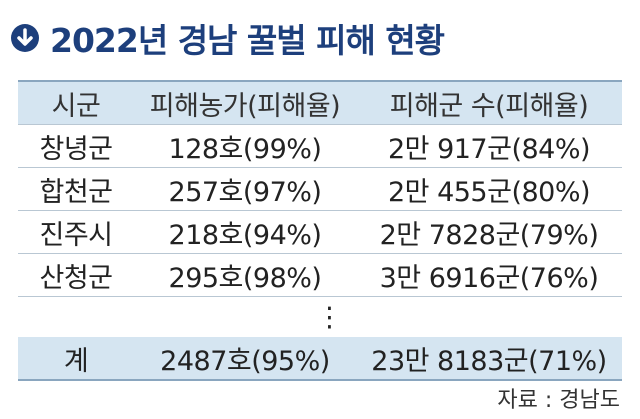 The height and width of the screenshot is (419, 640). What do you see at coordinates (76, 278) in the screenshot?
I see `cell: 산청군` at bounding box center [76, 278].